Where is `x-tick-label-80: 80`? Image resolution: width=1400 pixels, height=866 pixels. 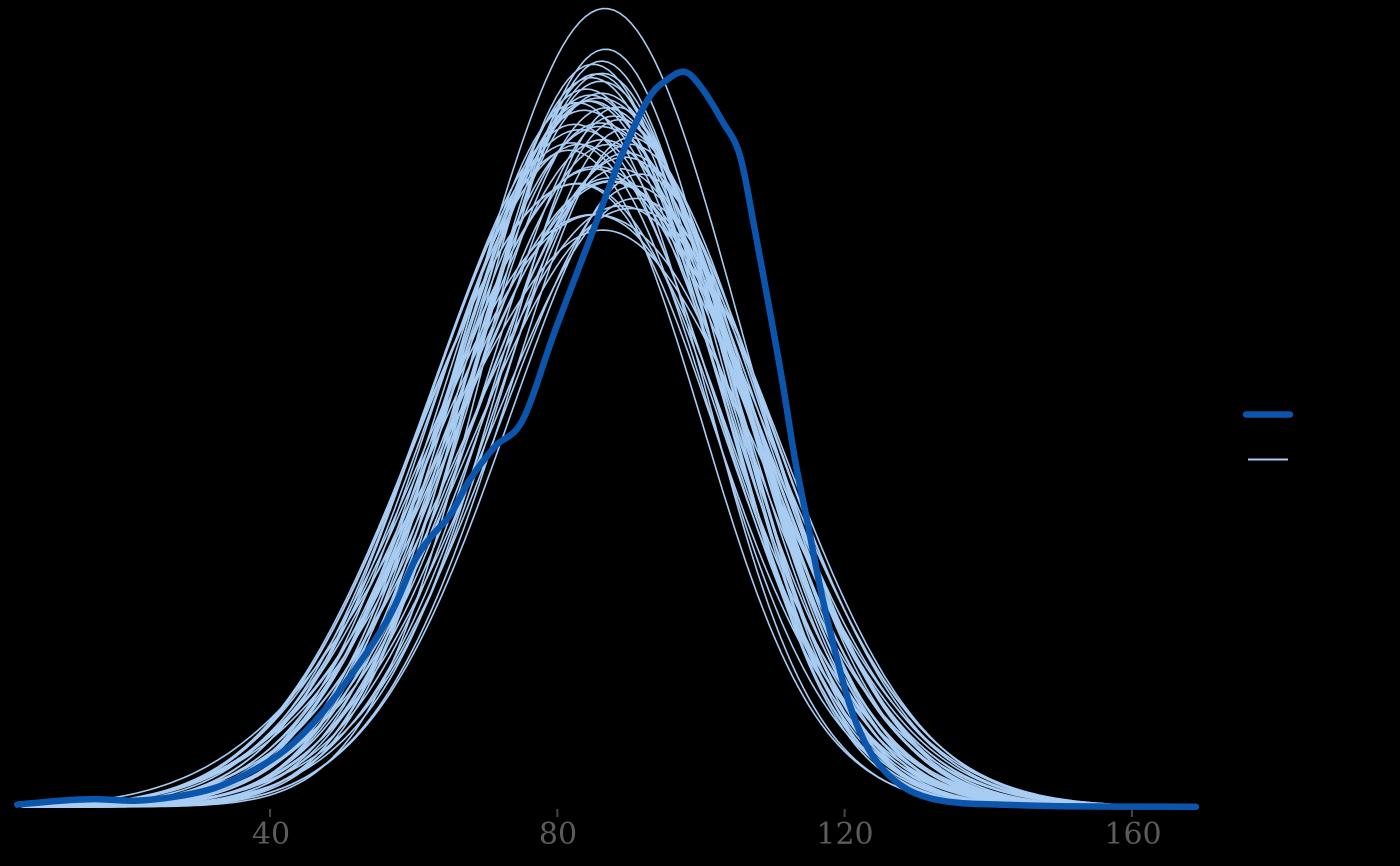
x-tick-label-80: 80 is located at coordinates (558, 834).